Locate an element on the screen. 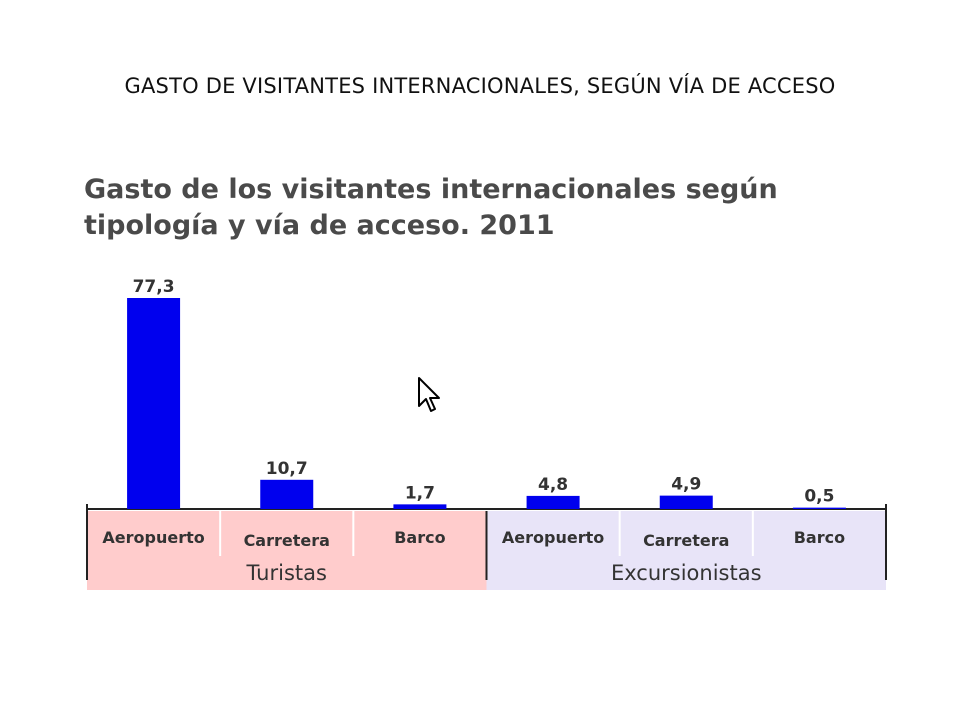  data-label: 0,5 is located at coordinates (819, 497).